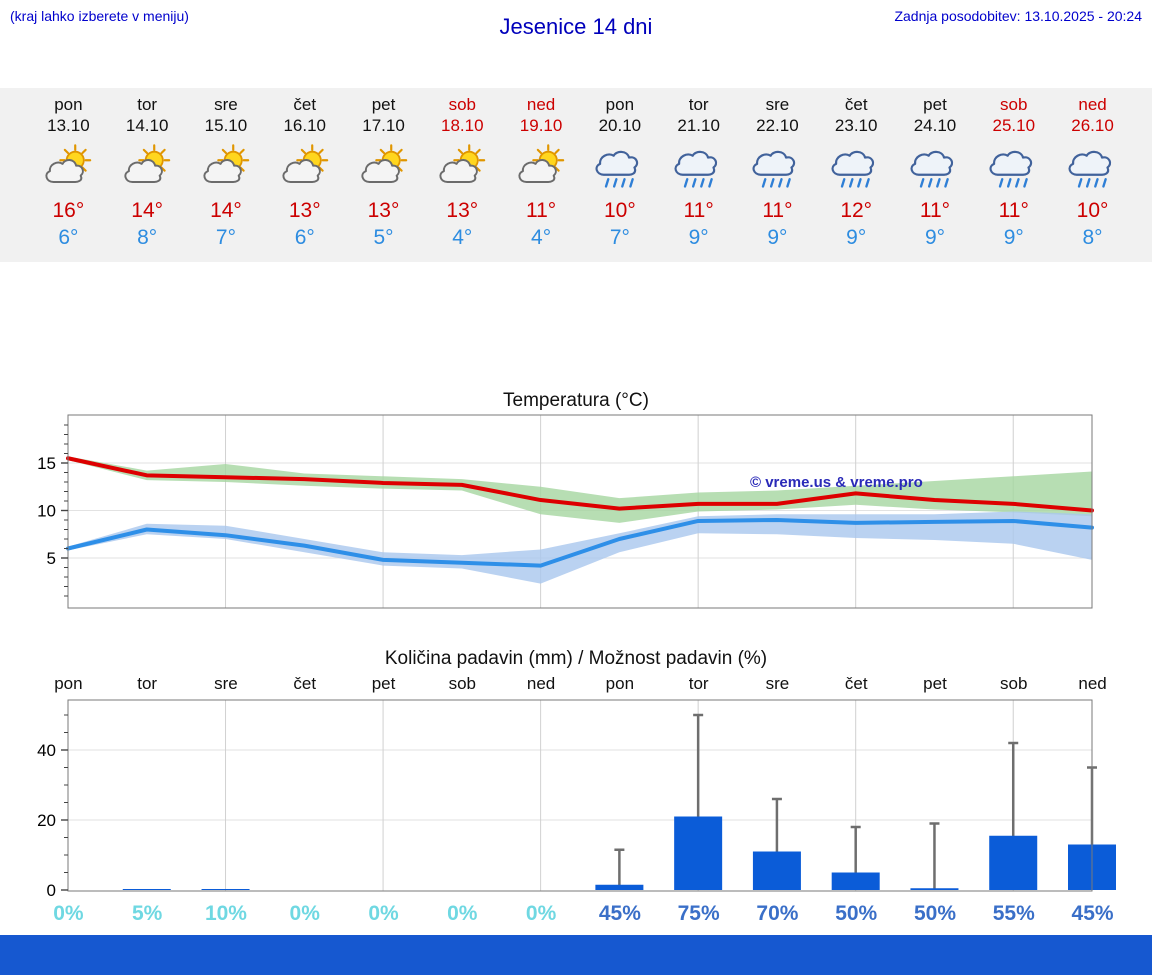 The image size is (1152, 975). Describe the element at coordinates (51, 889) in the screenshot. I see `precip-y-tick-label: 0` at that location.